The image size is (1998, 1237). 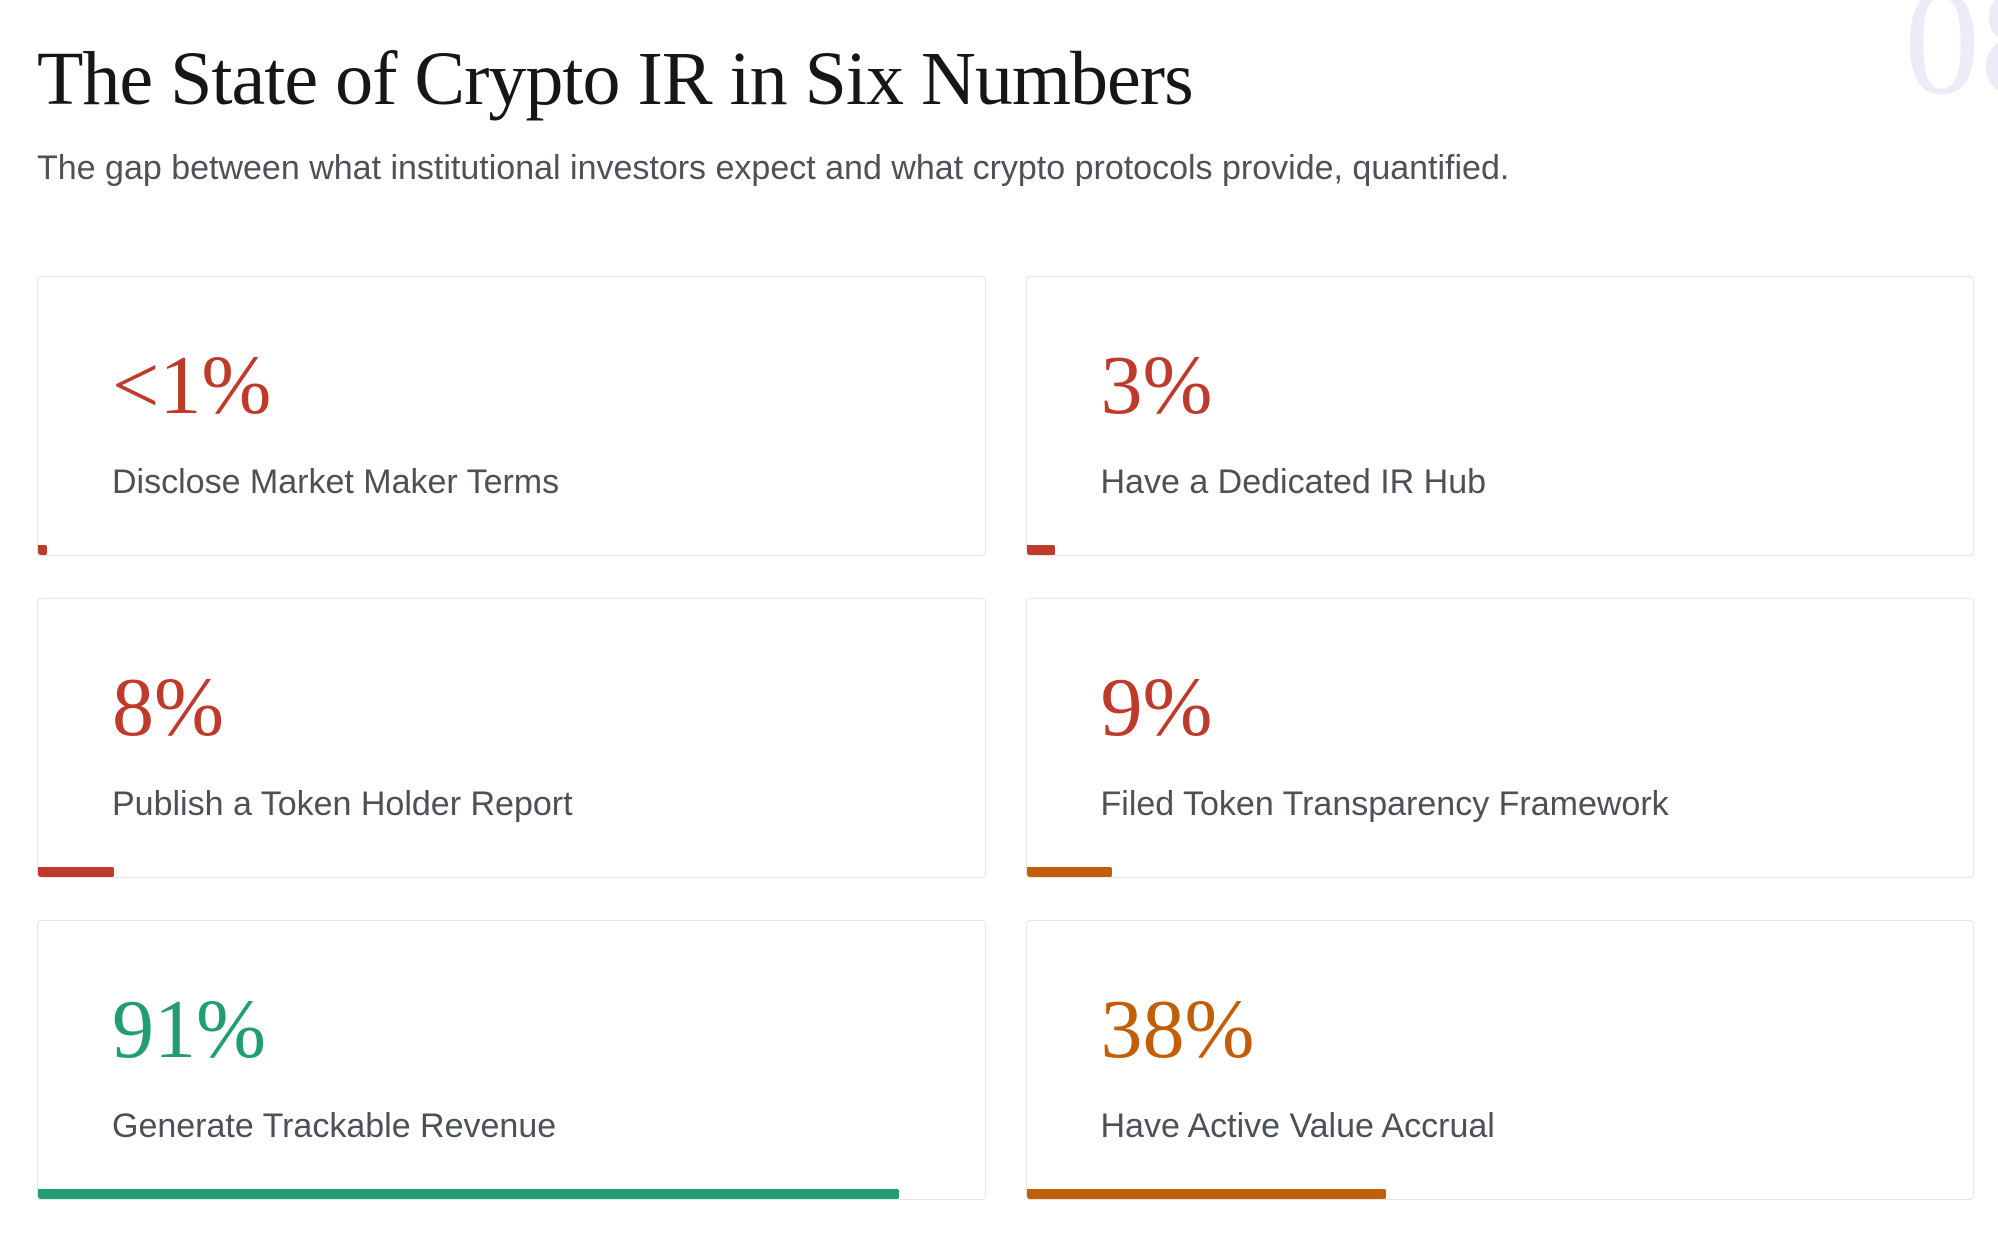 What do you see at coordinates (511, 738) in the screenshot?
I see `stat-card-token-holder-report: 8% Publish a Token Holder Report` at bounding box center [511, 738].